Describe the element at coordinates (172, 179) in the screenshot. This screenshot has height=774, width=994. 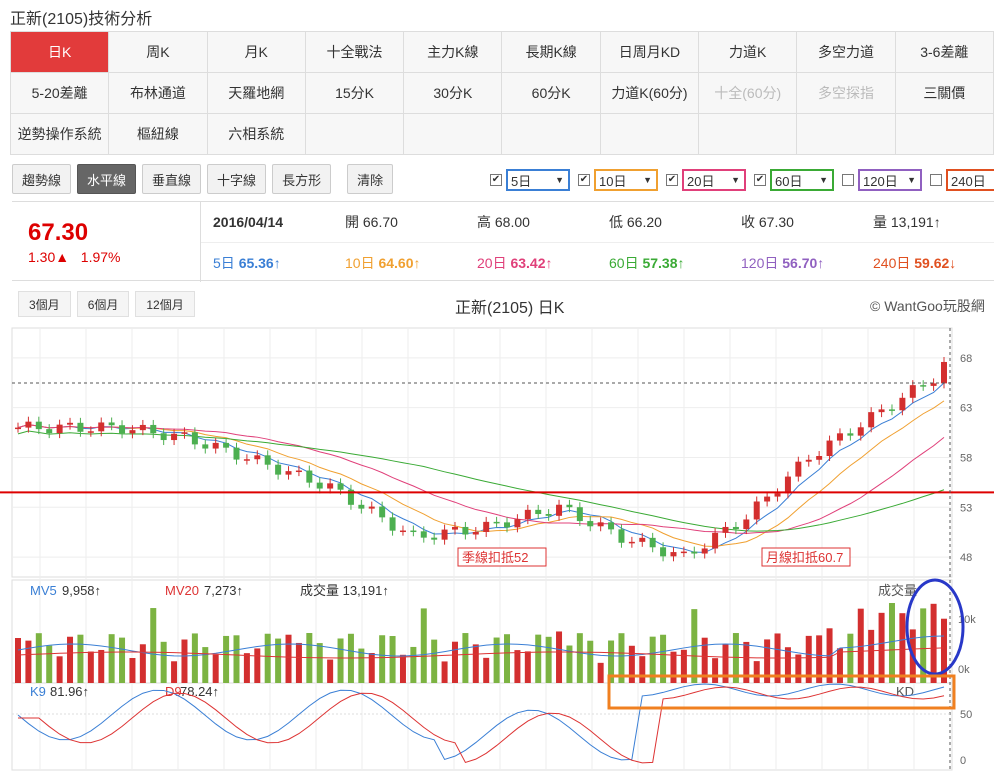
I see `tool-button-2: 垂直線` at that location.